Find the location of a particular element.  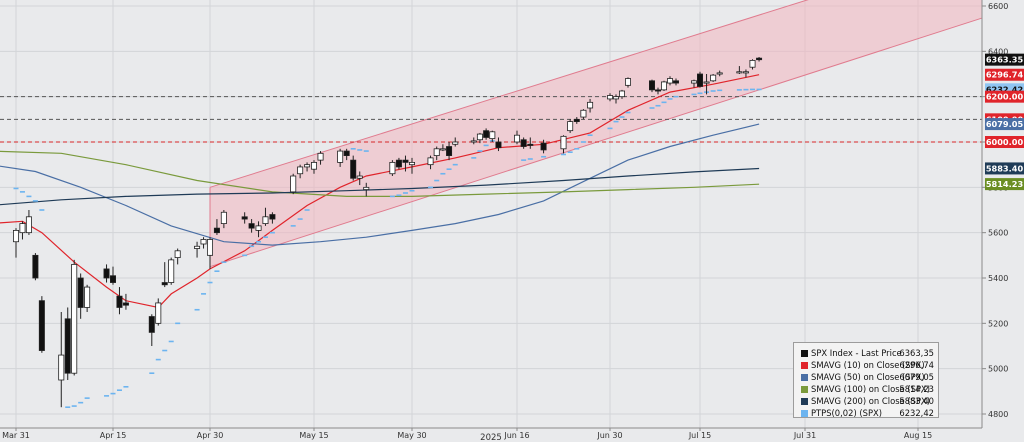

price-tag-label: 5883.40 is located at coordinates (1005, 168).